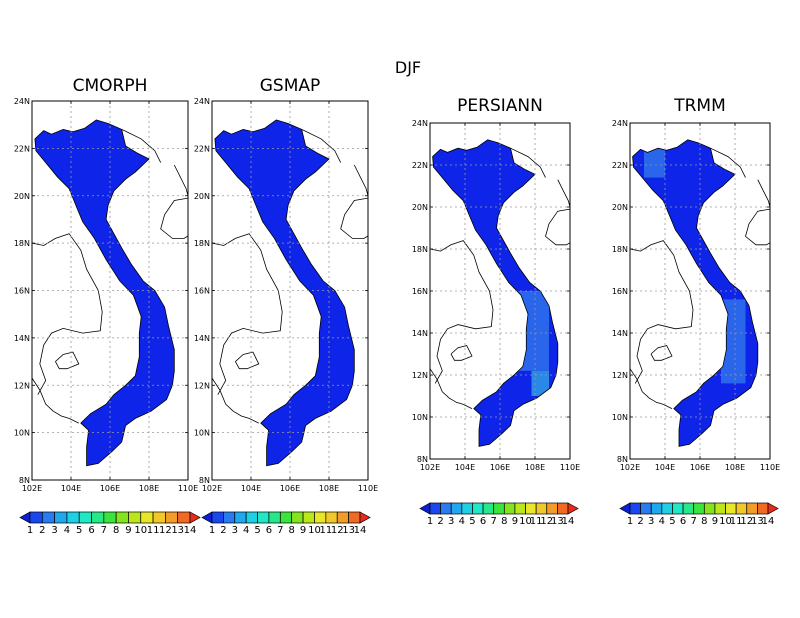 This screenshot has width=800, height=618. Describe the element at coordinates (24, 480) in the screenshot. I see `y-tick-label: 8N` at that location.